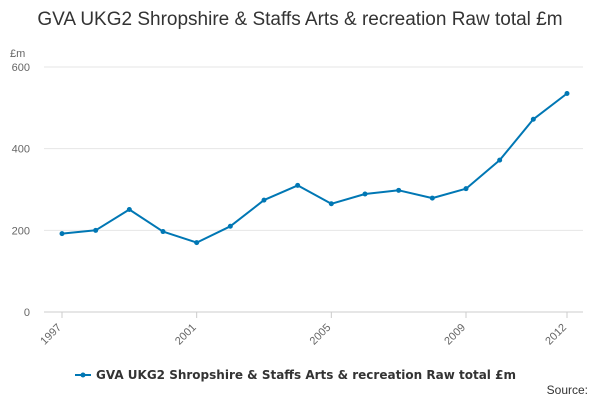 Image resolution: width=600 pixels, height=400 pixels. What do you see at coordinates (186, 335) in the screenshot?
I see `x-tick-label: 2001` at bounding box center [186, 335].